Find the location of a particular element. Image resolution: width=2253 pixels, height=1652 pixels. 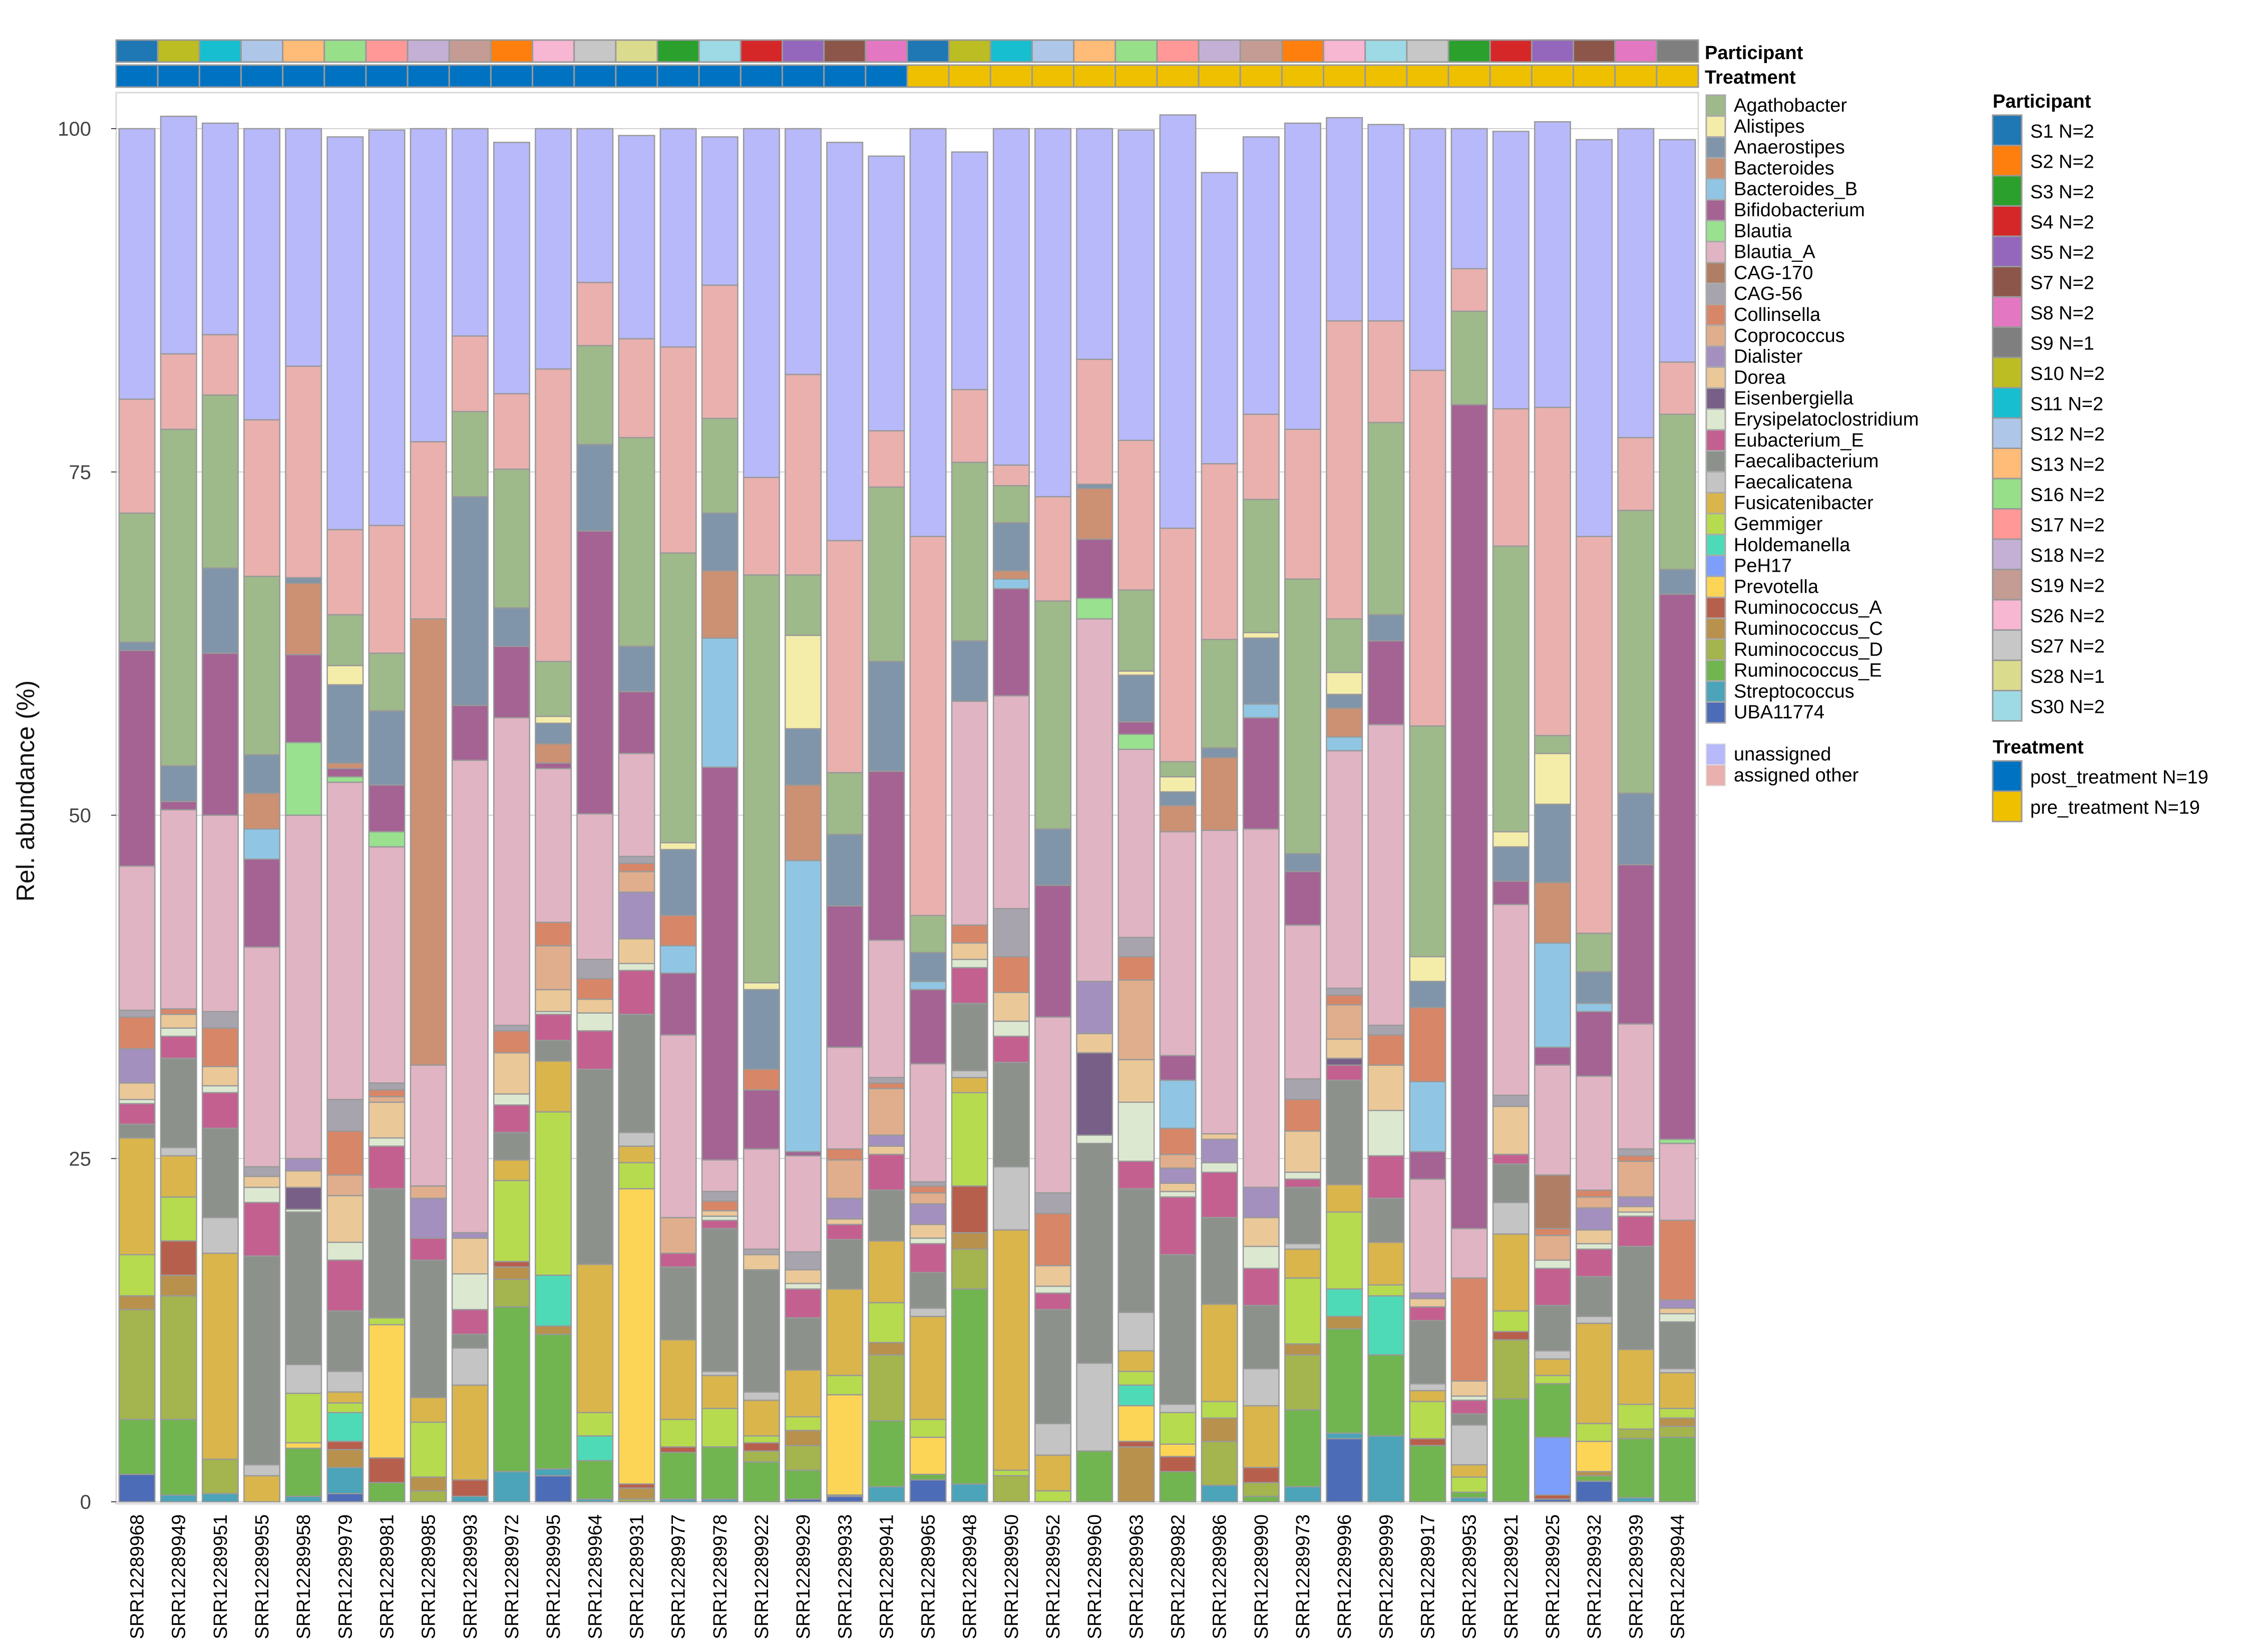

bar-segment-alistipes is located at coordinates (1552, 778).